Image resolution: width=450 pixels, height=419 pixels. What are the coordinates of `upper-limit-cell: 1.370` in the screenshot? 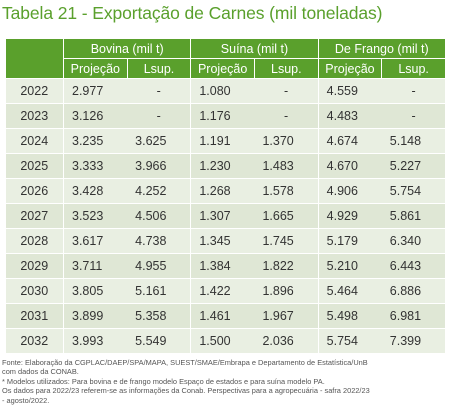 It's located at (286, 141).